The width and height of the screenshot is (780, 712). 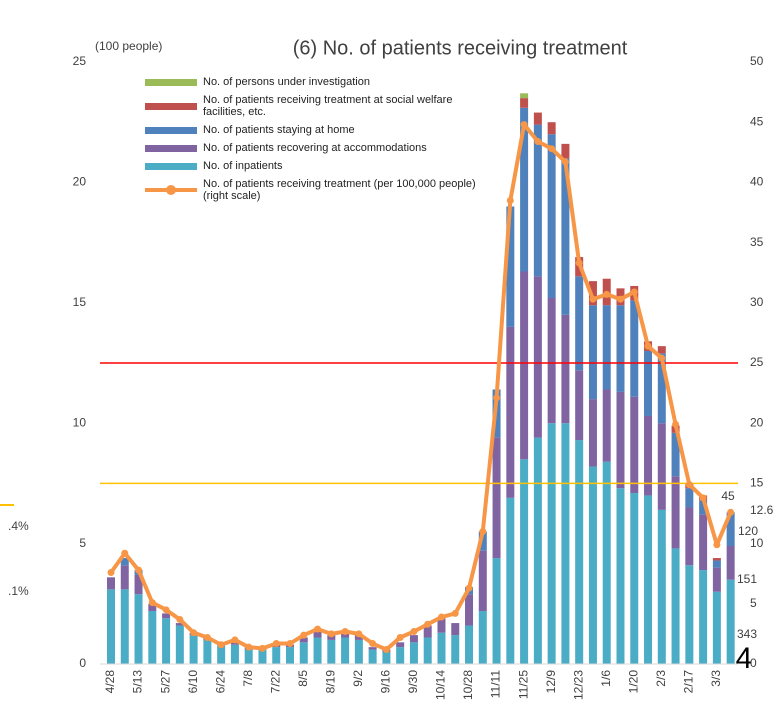 What do you see at coordinates (80, 422) in the screenshot?
I see `y-tick-label: 10` at bounding box center [80, 422].